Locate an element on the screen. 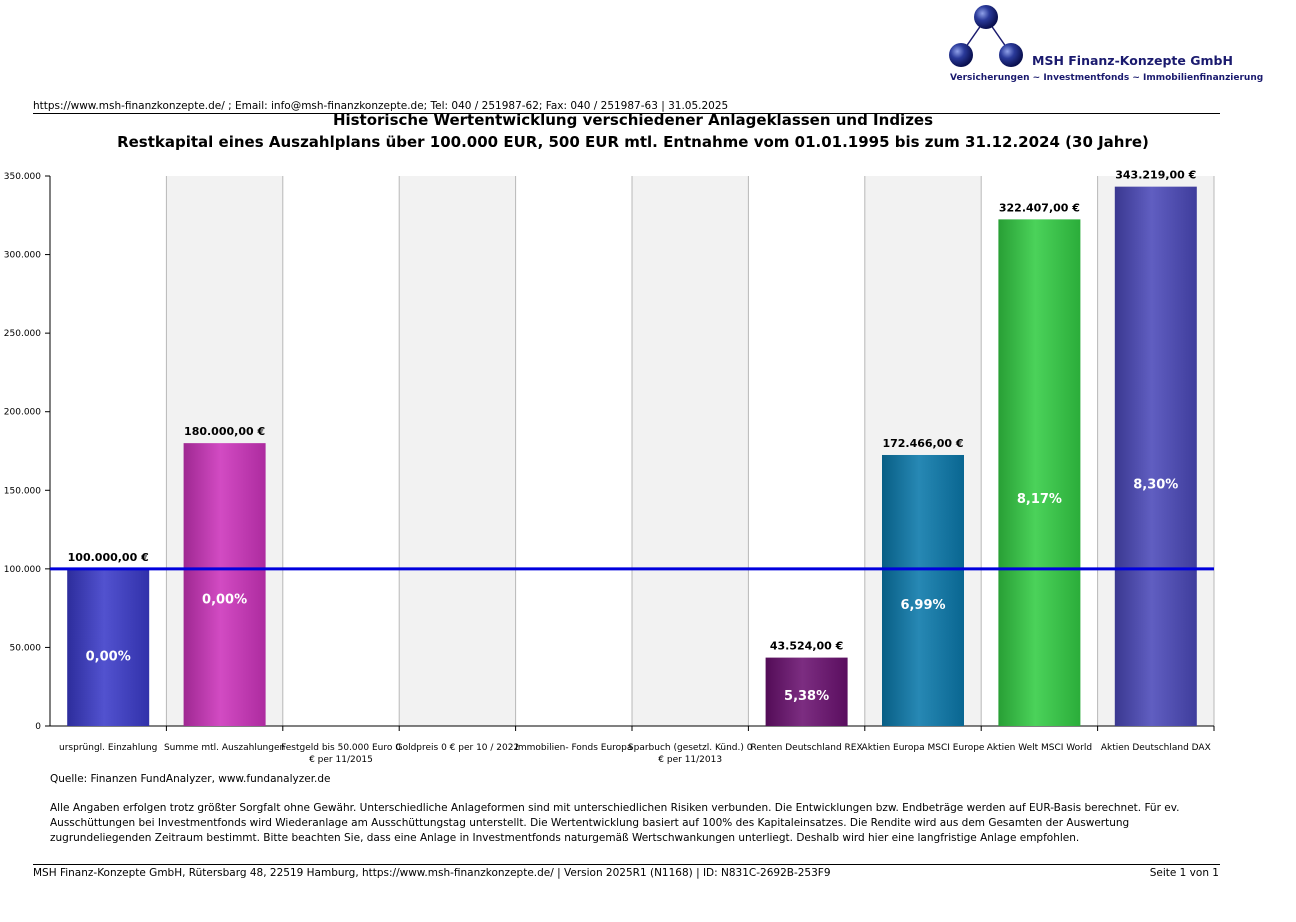  category-label: Aktien Welt MSCI World is located at coordinates (1039, 748).